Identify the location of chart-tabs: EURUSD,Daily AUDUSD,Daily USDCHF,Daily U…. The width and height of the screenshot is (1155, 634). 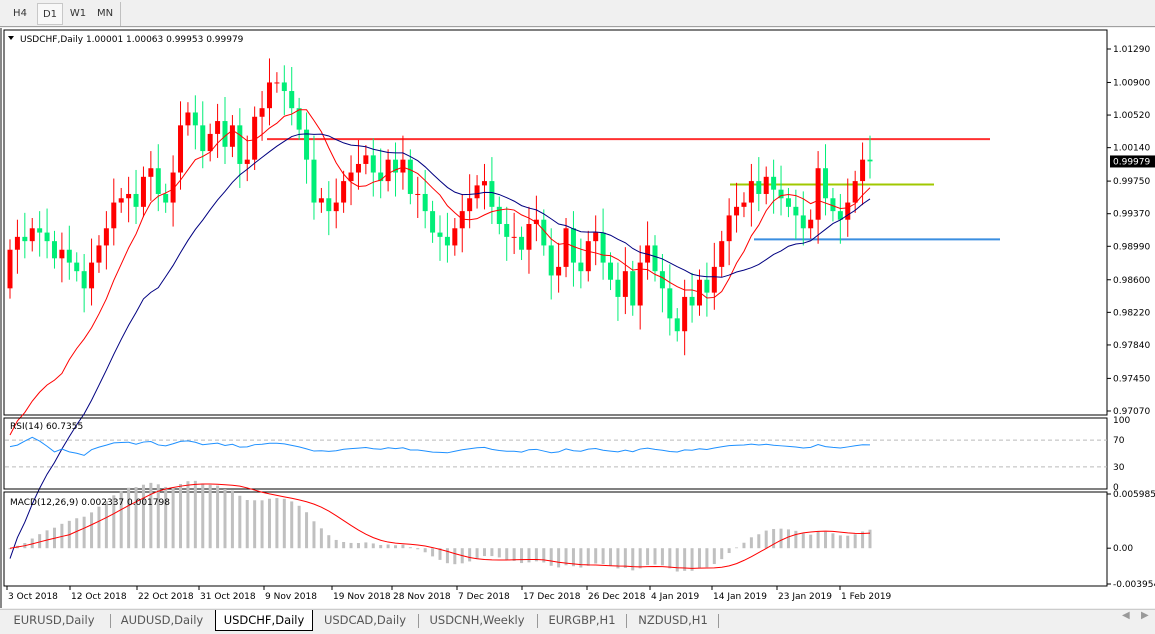
(577, 620).